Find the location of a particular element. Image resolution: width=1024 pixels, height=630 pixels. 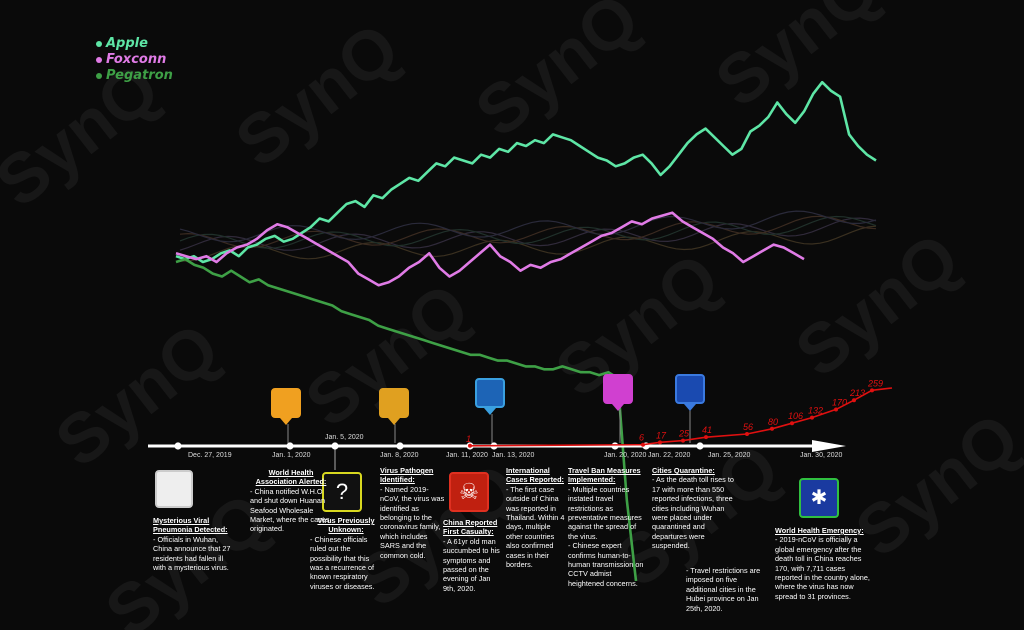

death-toll-label: 6 is located at coordinates (641, 438).